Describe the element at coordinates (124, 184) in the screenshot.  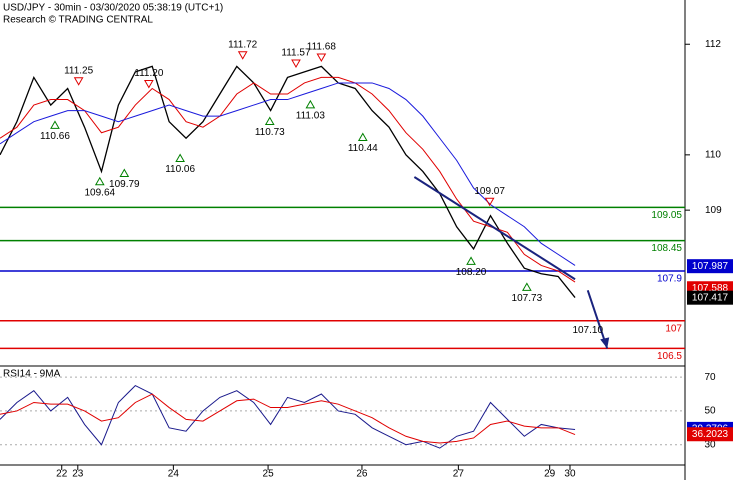
I see `low-label: 109.79` at that location.